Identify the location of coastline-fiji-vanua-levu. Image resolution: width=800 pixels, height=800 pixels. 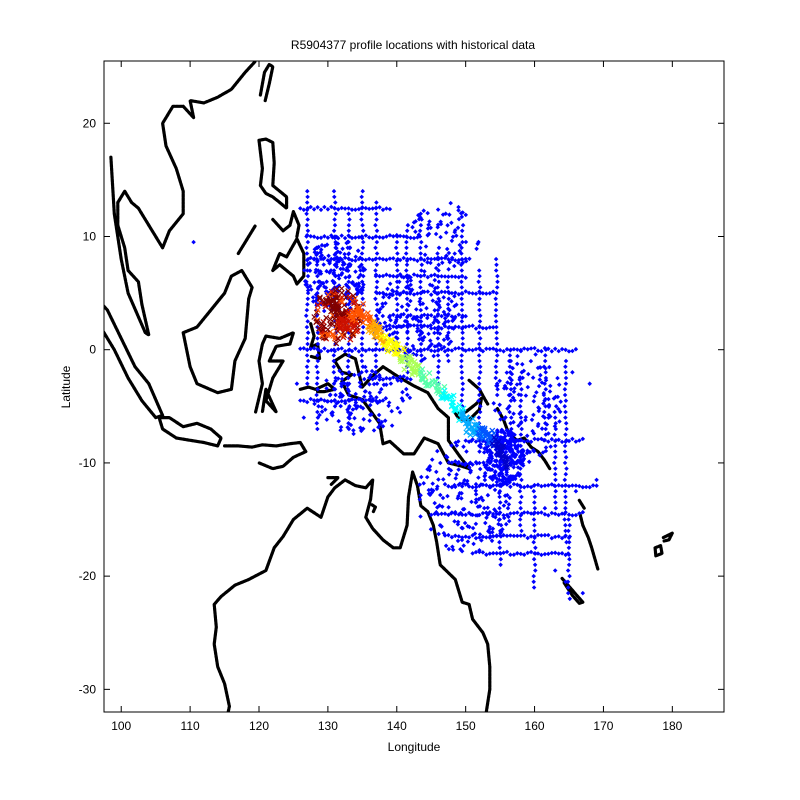
(667, 537).